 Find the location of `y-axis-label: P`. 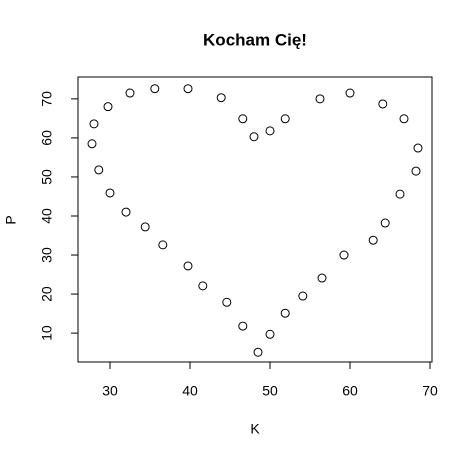

y-axis-label: P is located at coordinates (11, 219).